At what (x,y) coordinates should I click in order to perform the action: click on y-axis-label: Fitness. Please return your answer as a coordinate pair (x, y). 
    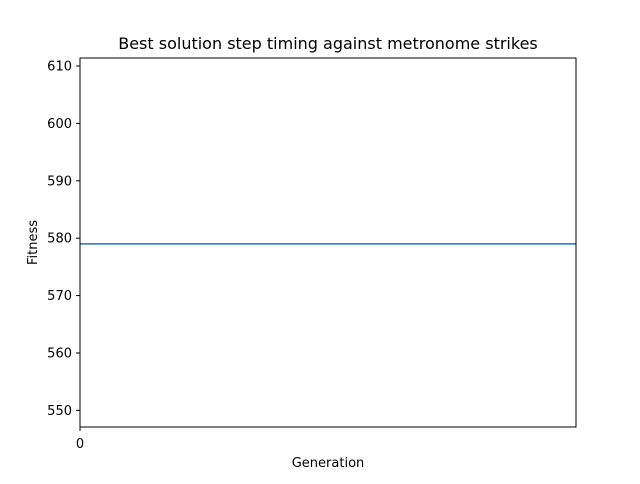
    Looking at the image, I should click on (33, 242).